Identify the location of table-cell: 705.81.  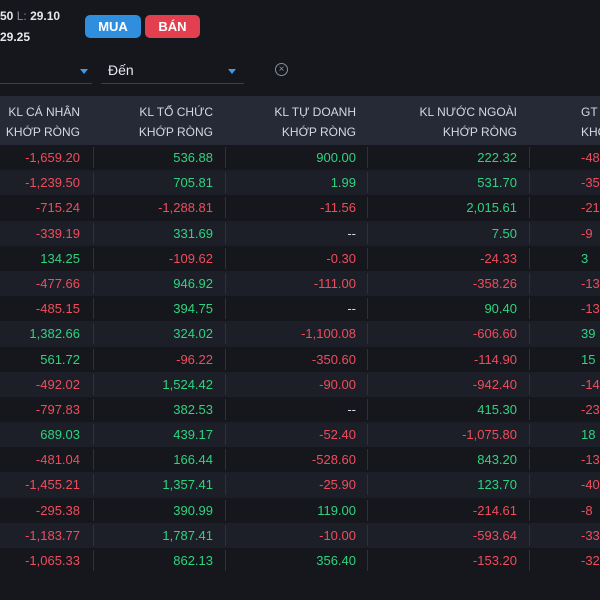
(193, 183).